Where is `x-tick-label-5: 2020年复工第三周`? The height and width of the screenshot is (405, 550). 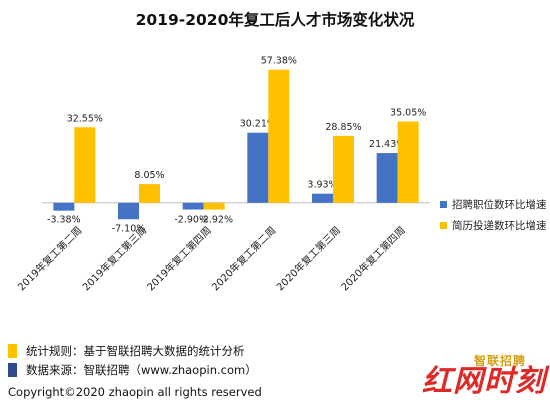
x-tick-label-5: 2020年复工第三周 is located at coordinates (309, 259).